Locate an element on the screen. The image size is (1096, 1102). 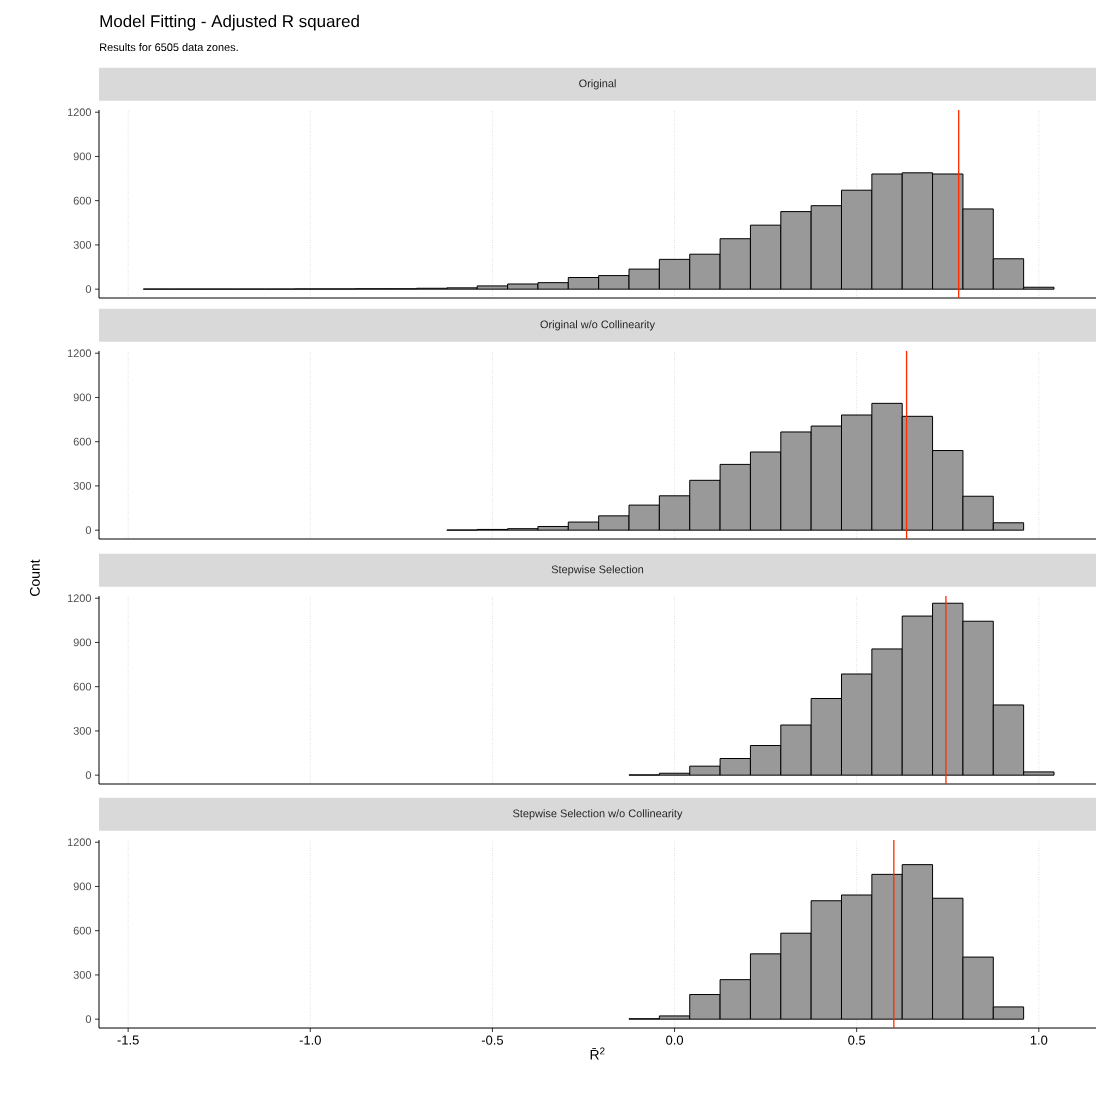
text: Model Fitting - Adjusted R squared is located at coordinates (229, 22).